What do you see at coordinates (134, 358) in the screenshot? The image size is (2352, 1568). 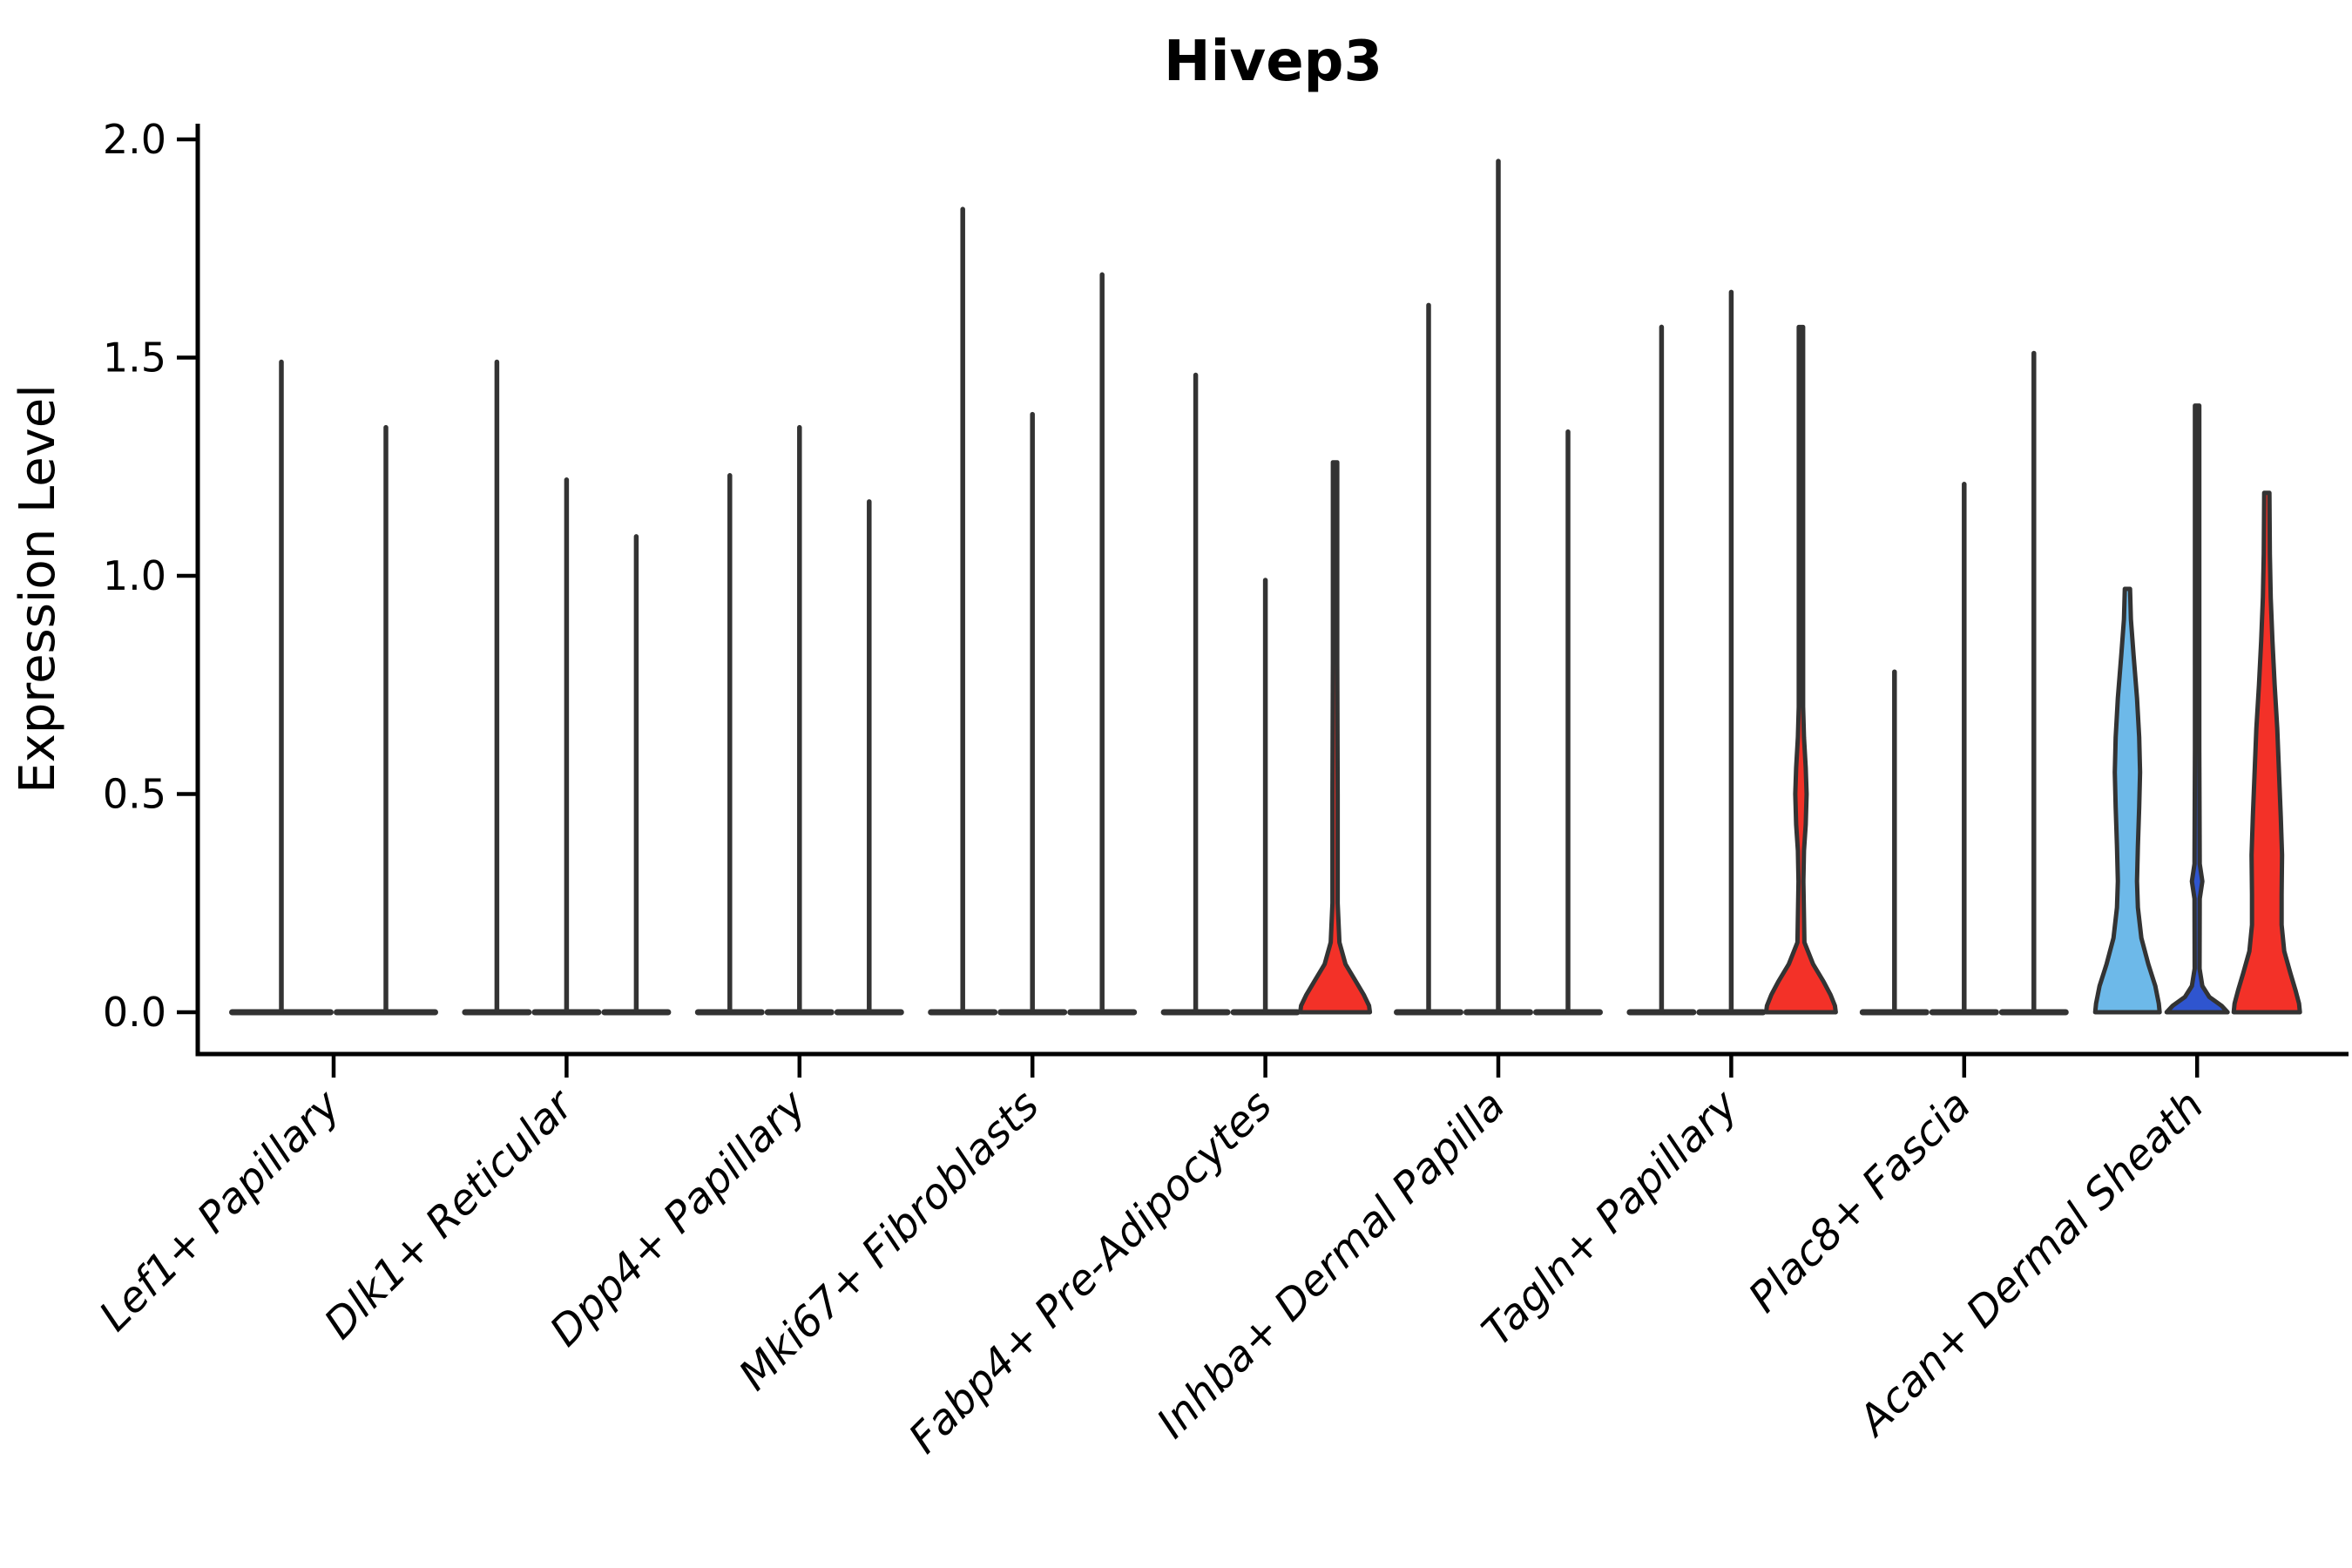 I see `y-tick-label: 1.5` at bounding box center [134, 358].